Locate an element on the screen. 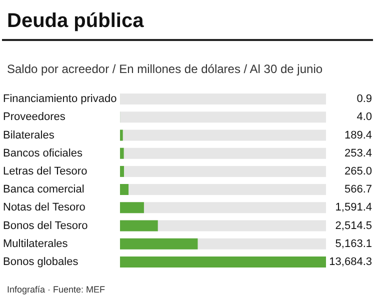  data-label: 5,163.1 is located at coordinates (353, 244).